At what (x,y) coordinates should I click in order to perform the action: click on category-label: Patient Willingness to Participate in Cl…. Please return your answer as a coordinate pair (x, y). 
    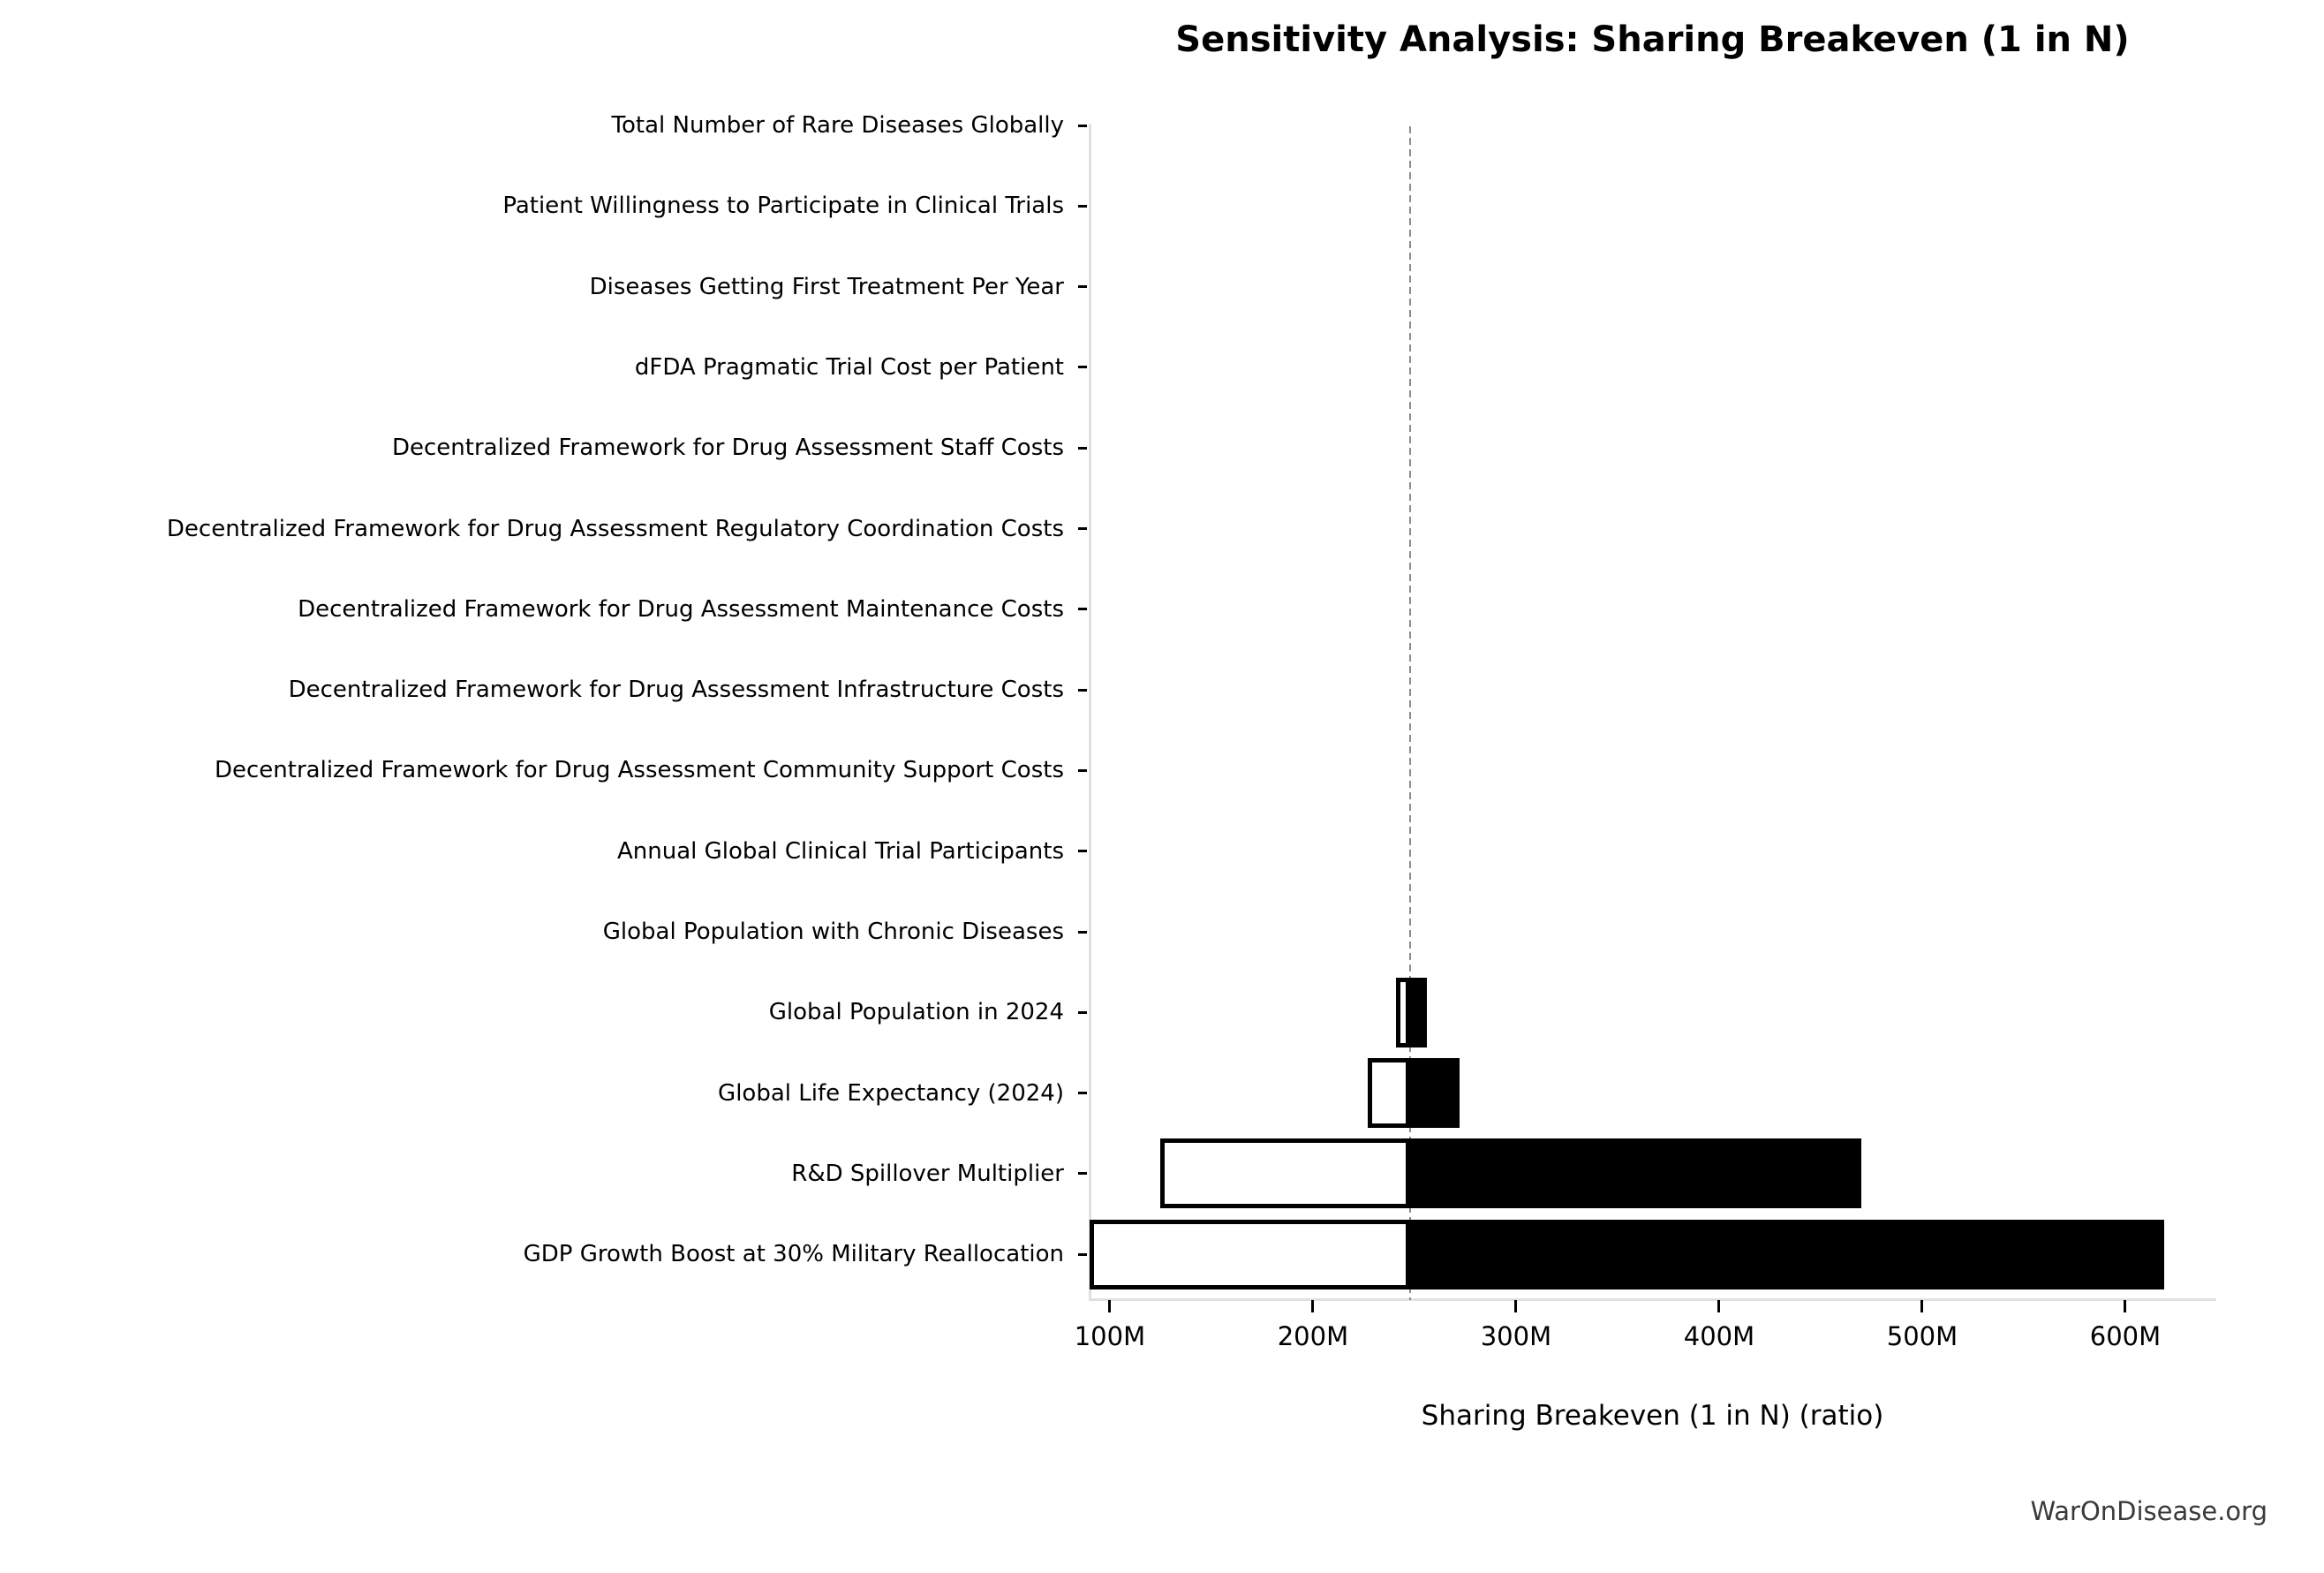
    Looking at the image, I should click on (783, 207).